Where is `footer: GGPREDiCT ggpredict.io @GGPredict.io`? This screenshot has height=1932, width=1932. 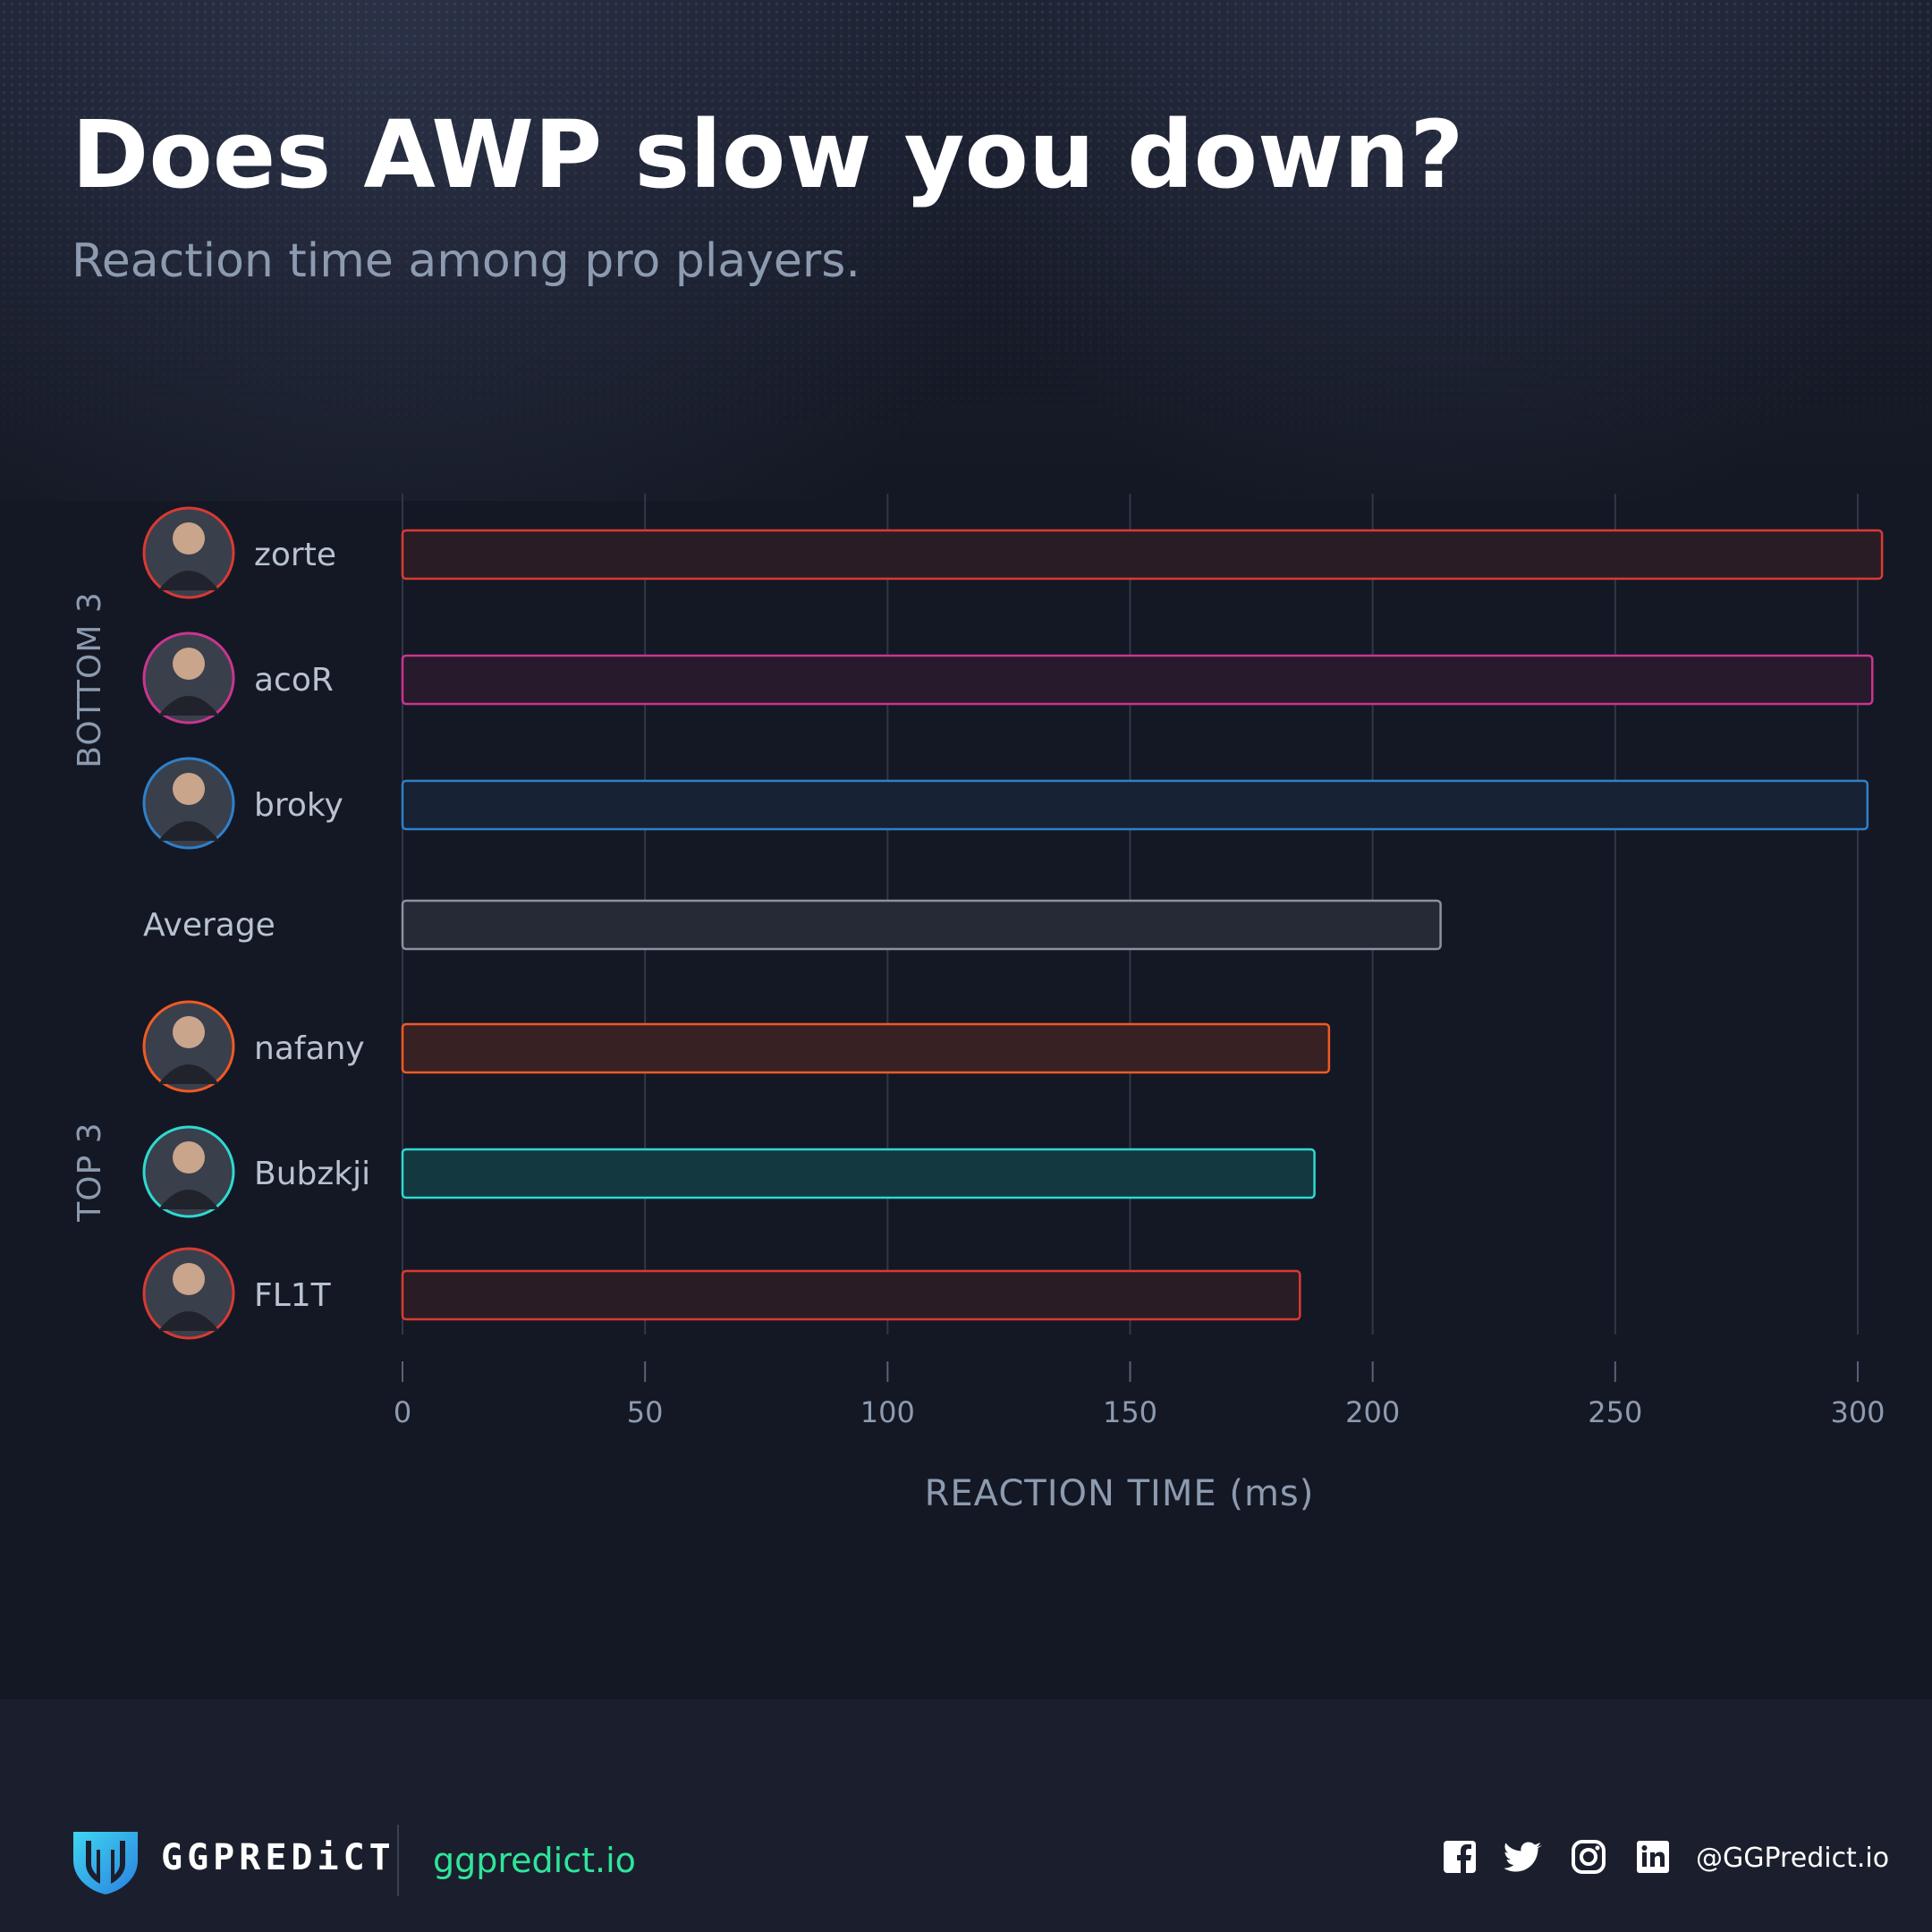
footer: GGPREDiCT ggpredict.io @GGPredict.io is located at coordinates (966, 1860).